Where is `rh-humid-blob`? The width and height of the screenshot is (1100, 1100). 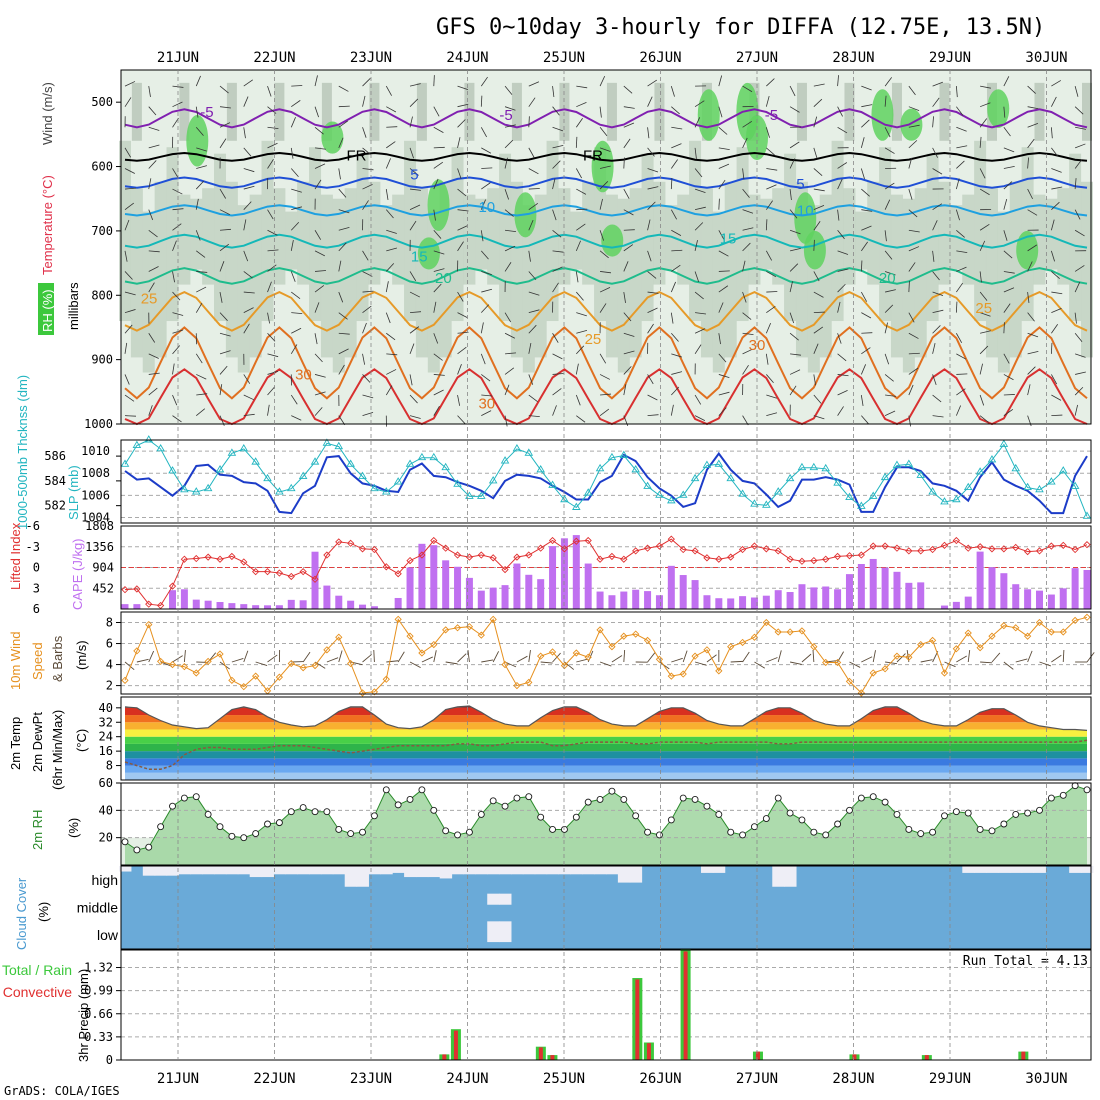
rh-humid-blob is located at coordinates (998, 108).